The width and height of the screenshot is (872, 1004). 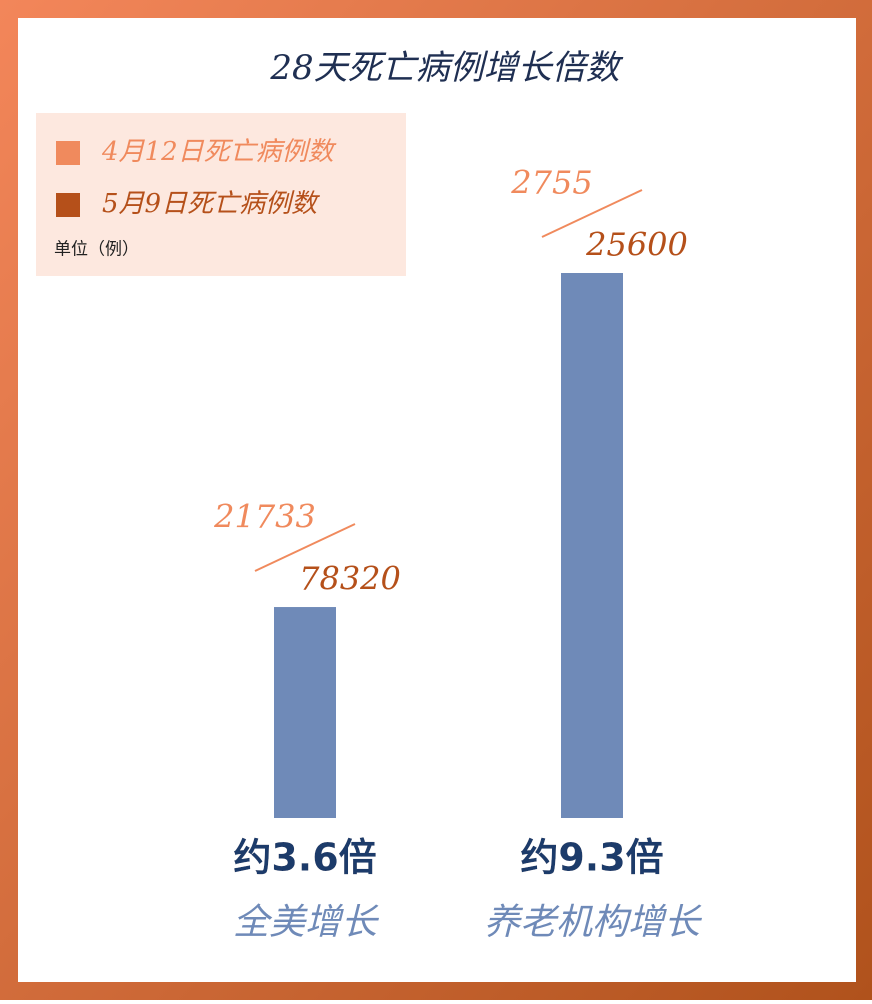 I want to click on count-label: 25600, so click(x=636, y=245).